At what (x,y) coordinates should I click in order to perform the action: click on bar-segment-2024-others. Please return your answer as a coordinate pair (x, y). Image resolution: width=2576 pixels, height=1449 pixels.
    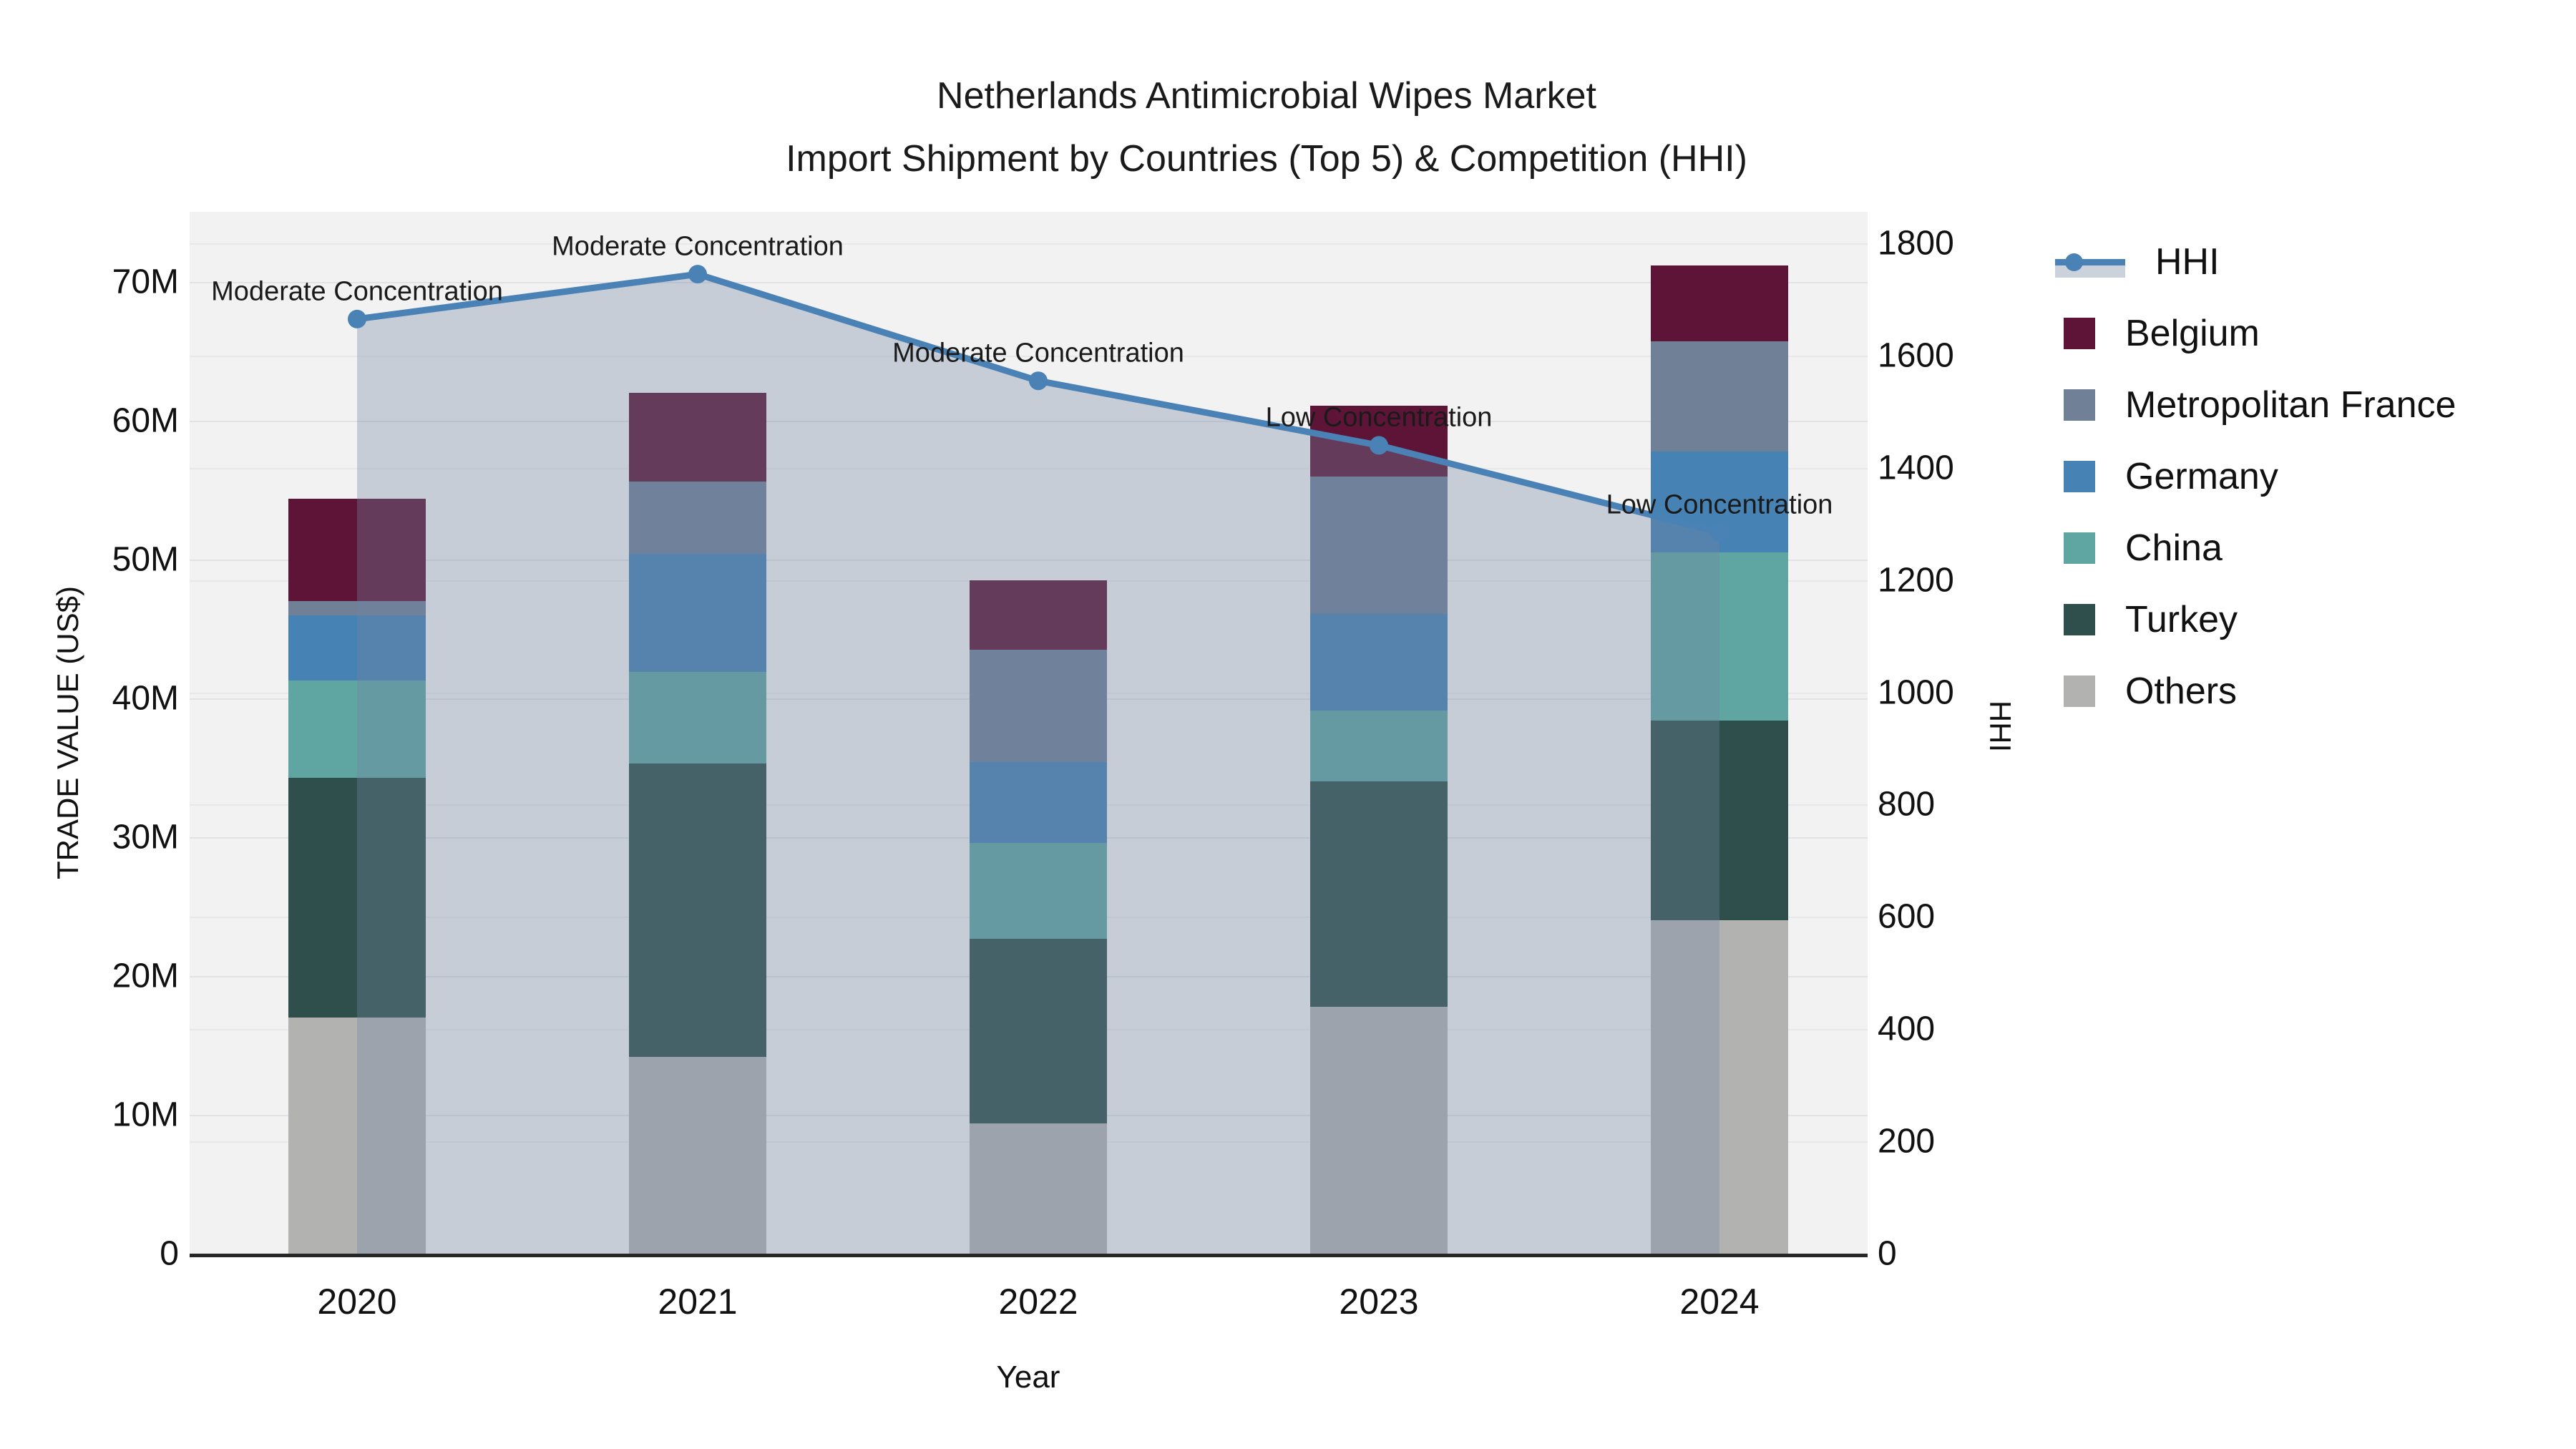
    Looking at the image, I should click on (1719, 1087).